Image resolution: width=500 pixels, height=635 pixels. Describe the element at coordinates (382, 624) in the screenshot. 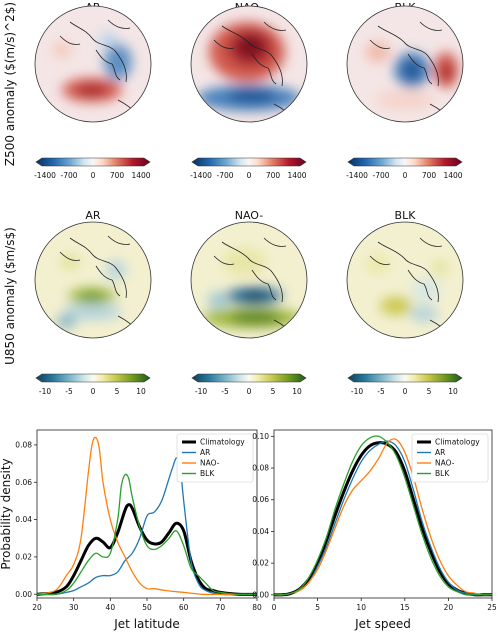

I see `x-axis-label: Jet speed` at that location.